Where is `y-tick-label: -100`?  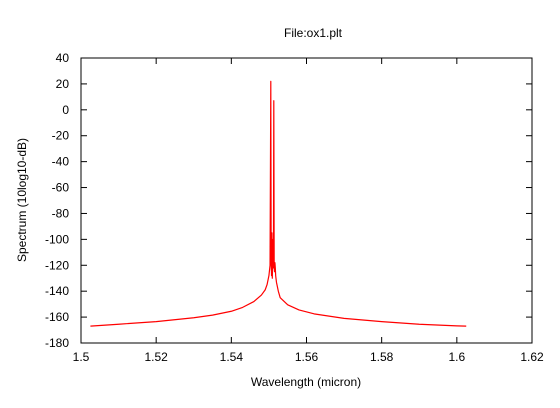 y-tick-label: -100 is located at coordinates (57, 239).